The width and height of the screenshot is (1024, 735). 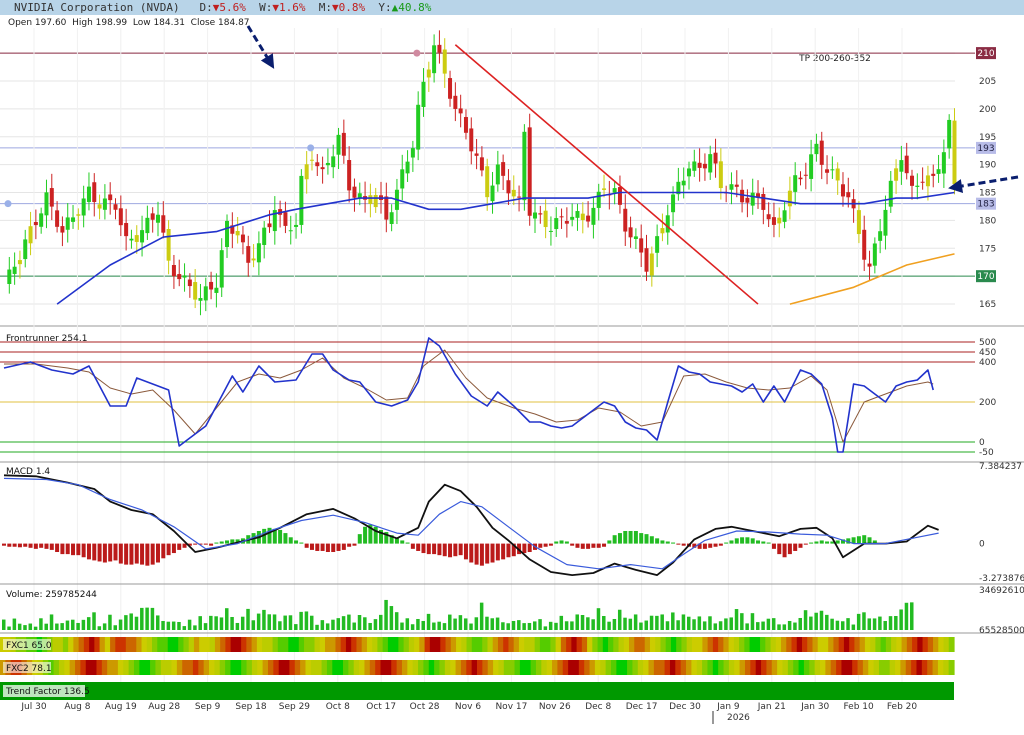 I want to click on anchor-marker, so click(x=417, y=53).